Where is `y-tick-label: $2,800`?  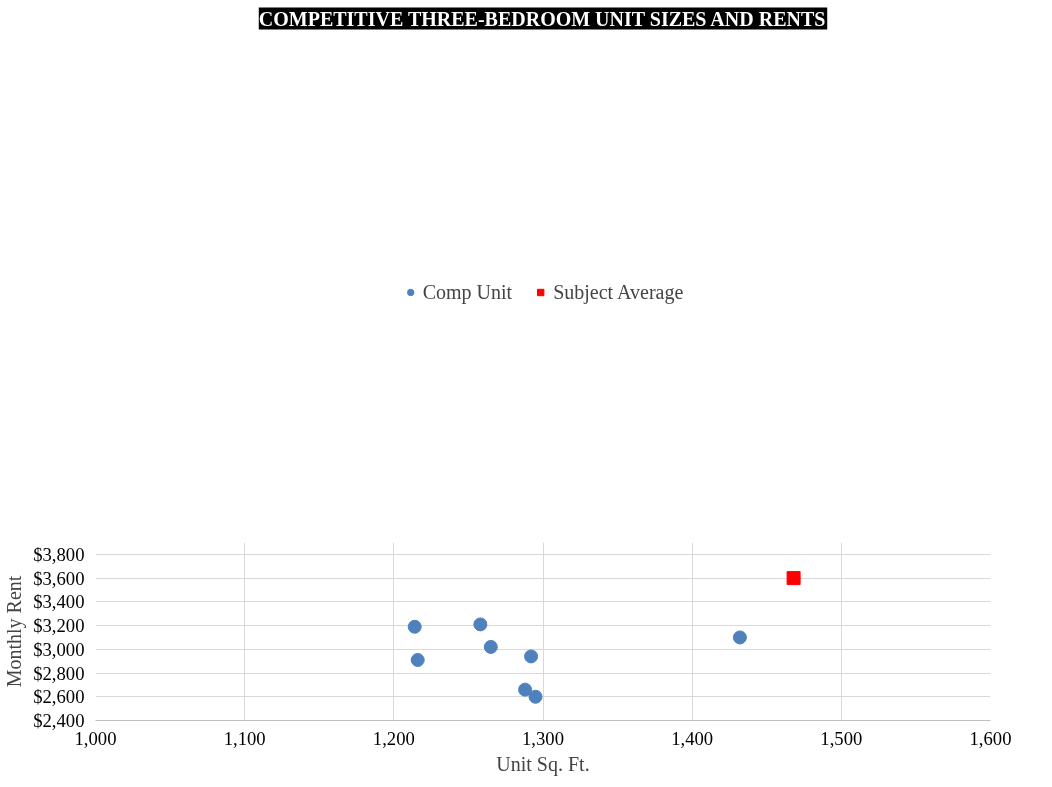
y-tick-label: $2,800 is located at coordinates (59, 673).